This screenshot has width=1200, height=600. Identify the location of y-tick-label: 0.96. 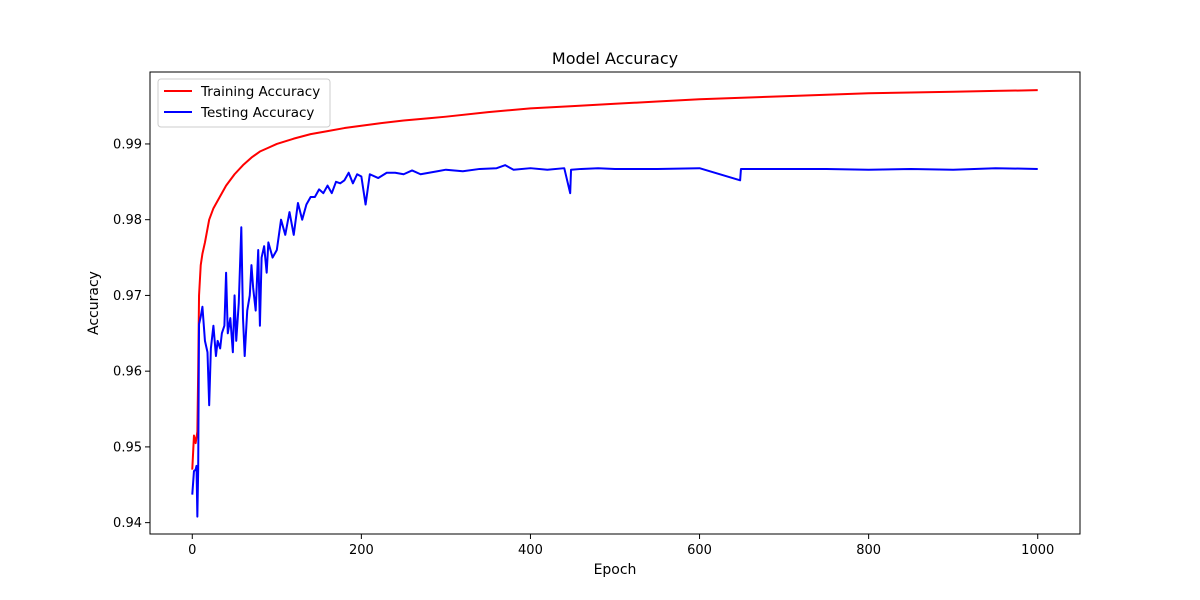
(127, 372).